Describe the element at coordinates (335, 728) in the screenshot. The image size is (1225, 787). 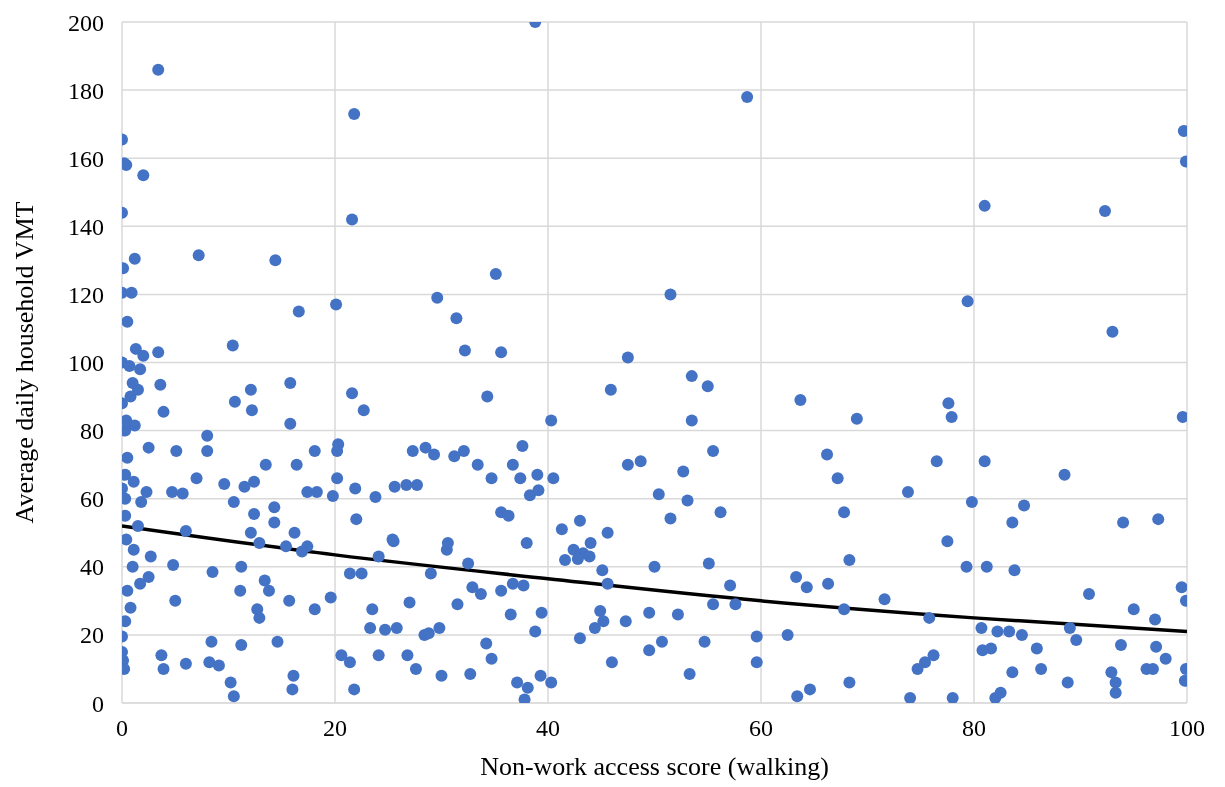
I see `x-tick-label: 20` at that location.